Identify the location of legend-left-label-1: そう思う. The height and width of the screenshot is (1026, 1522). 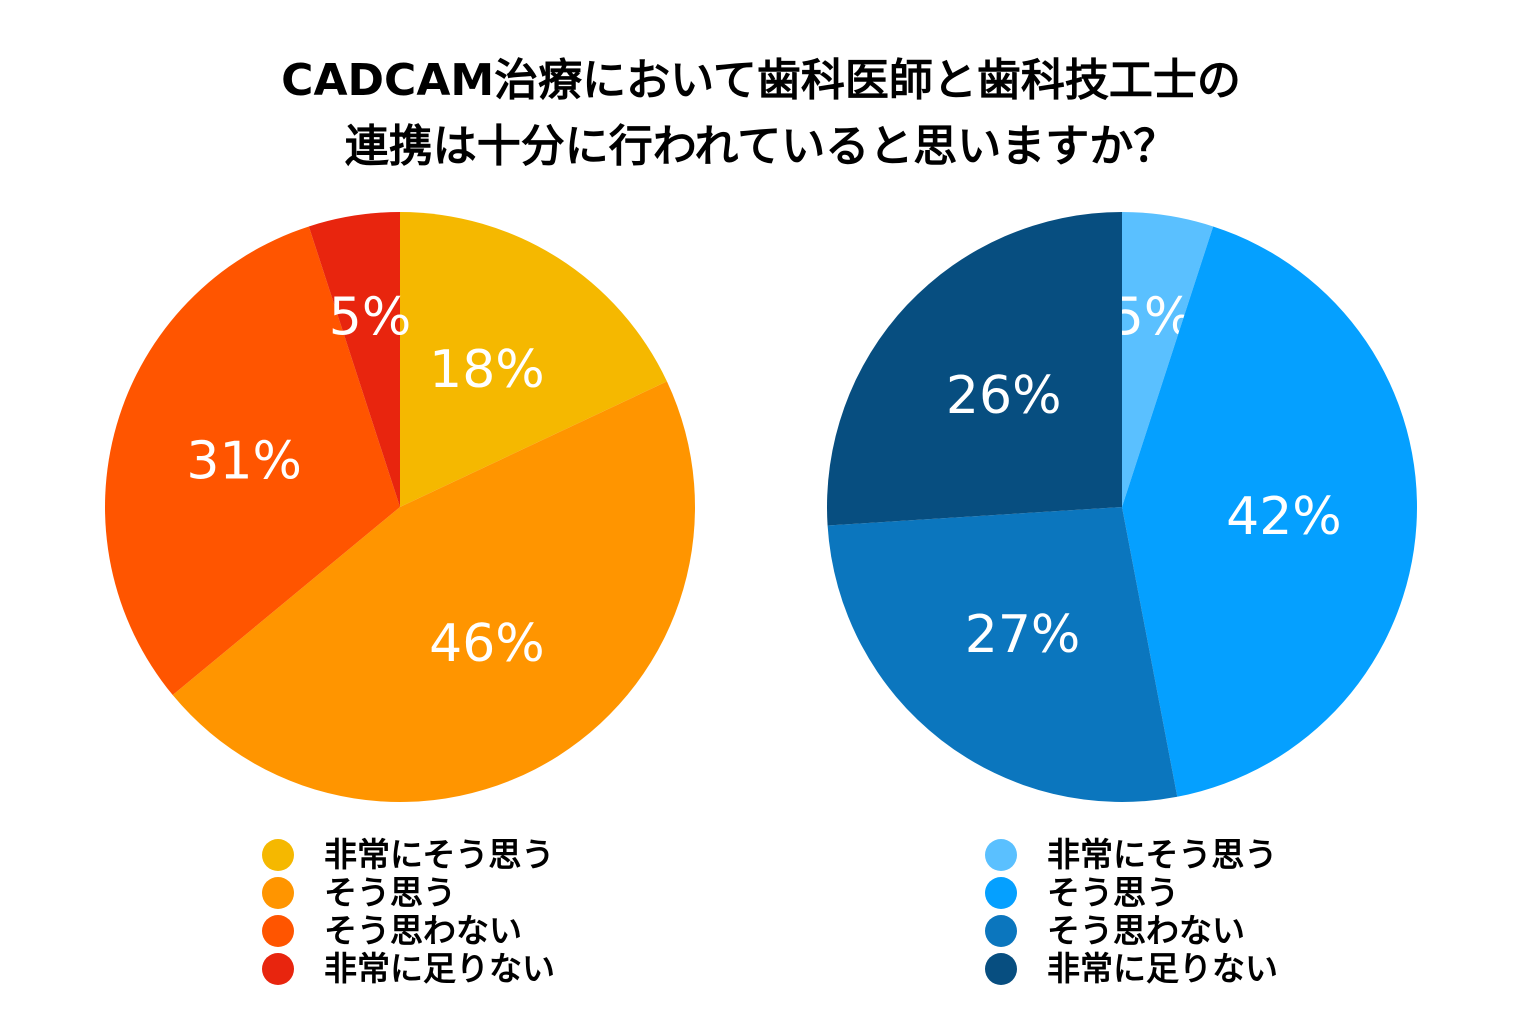
(390, 892).